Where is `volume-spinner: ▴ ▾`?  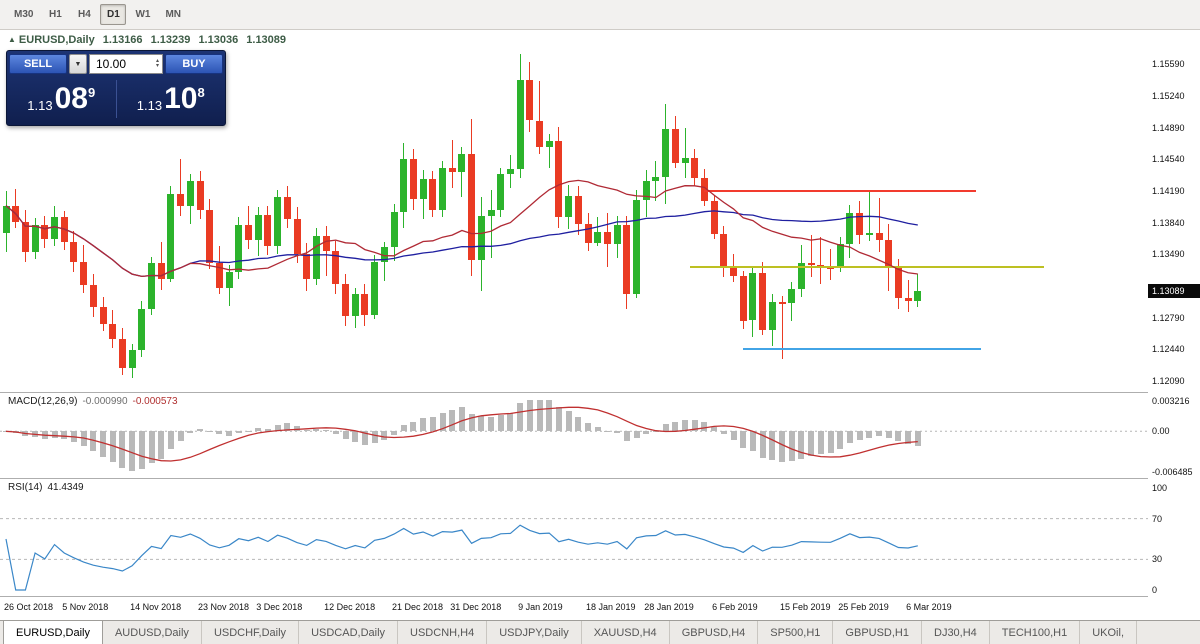 volume-spinner: ▴ ▾ is located at coordinates (157, 63).